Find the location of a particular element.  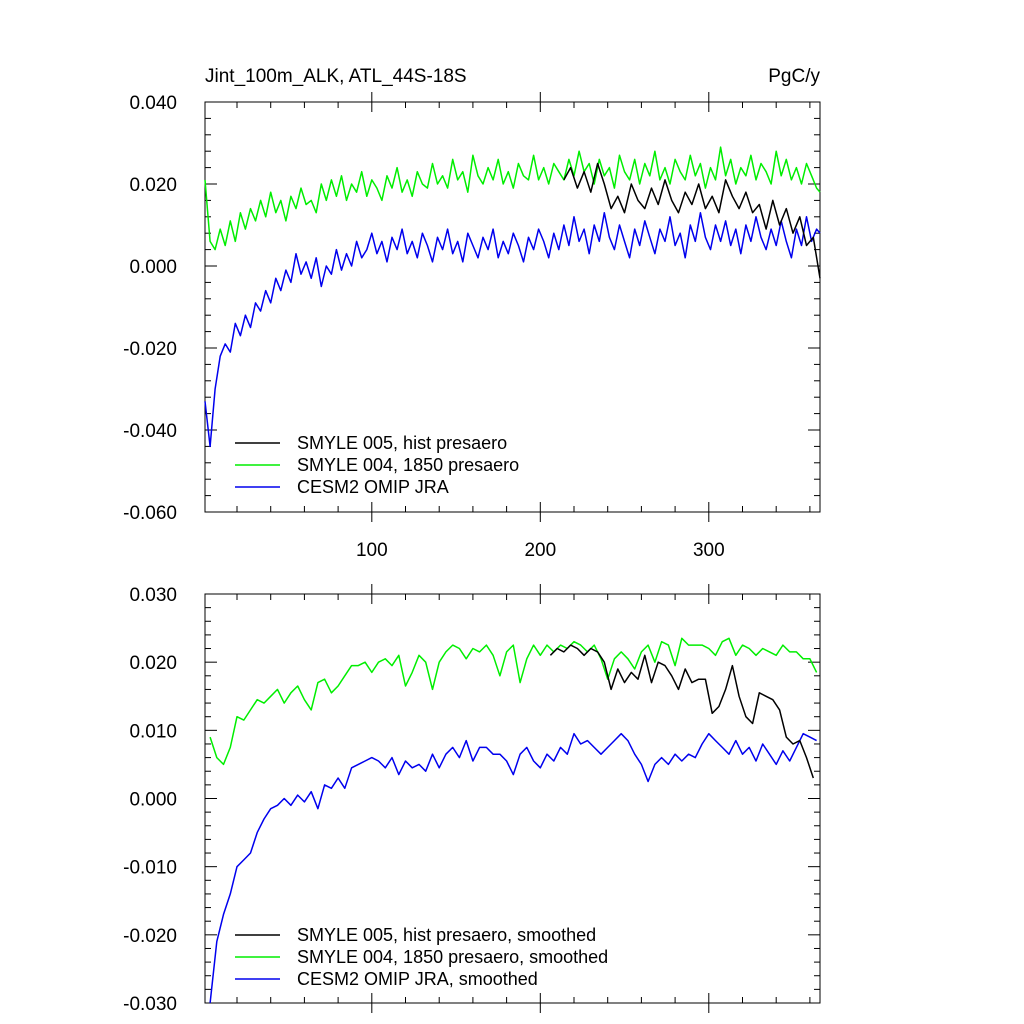

y-tick-label: -0.060 is located at coordinates (150, 513).